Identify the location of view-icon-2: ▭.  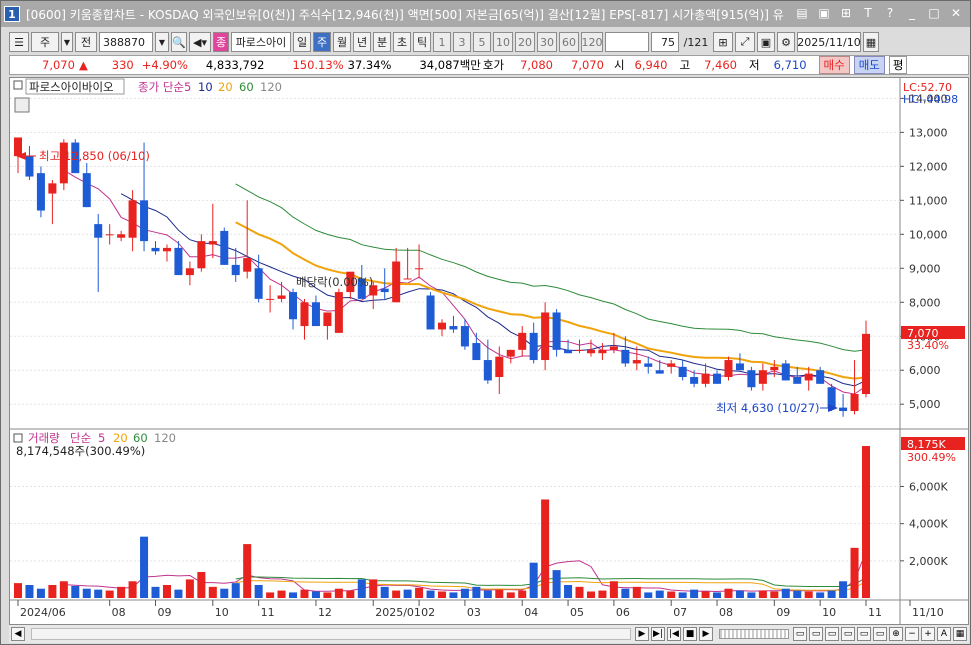
(816, 634).